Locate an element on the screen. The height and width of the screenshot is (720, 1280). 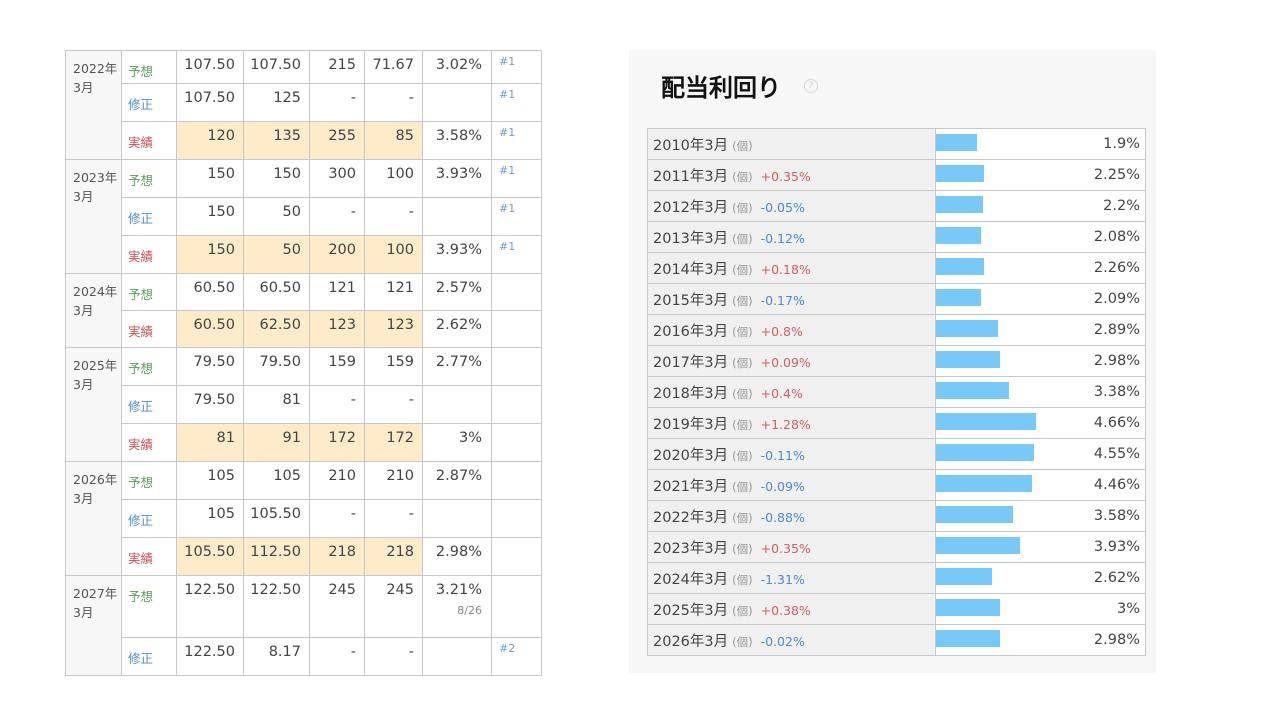
yield-value: 2.98% is located at coordinates (458, 552).